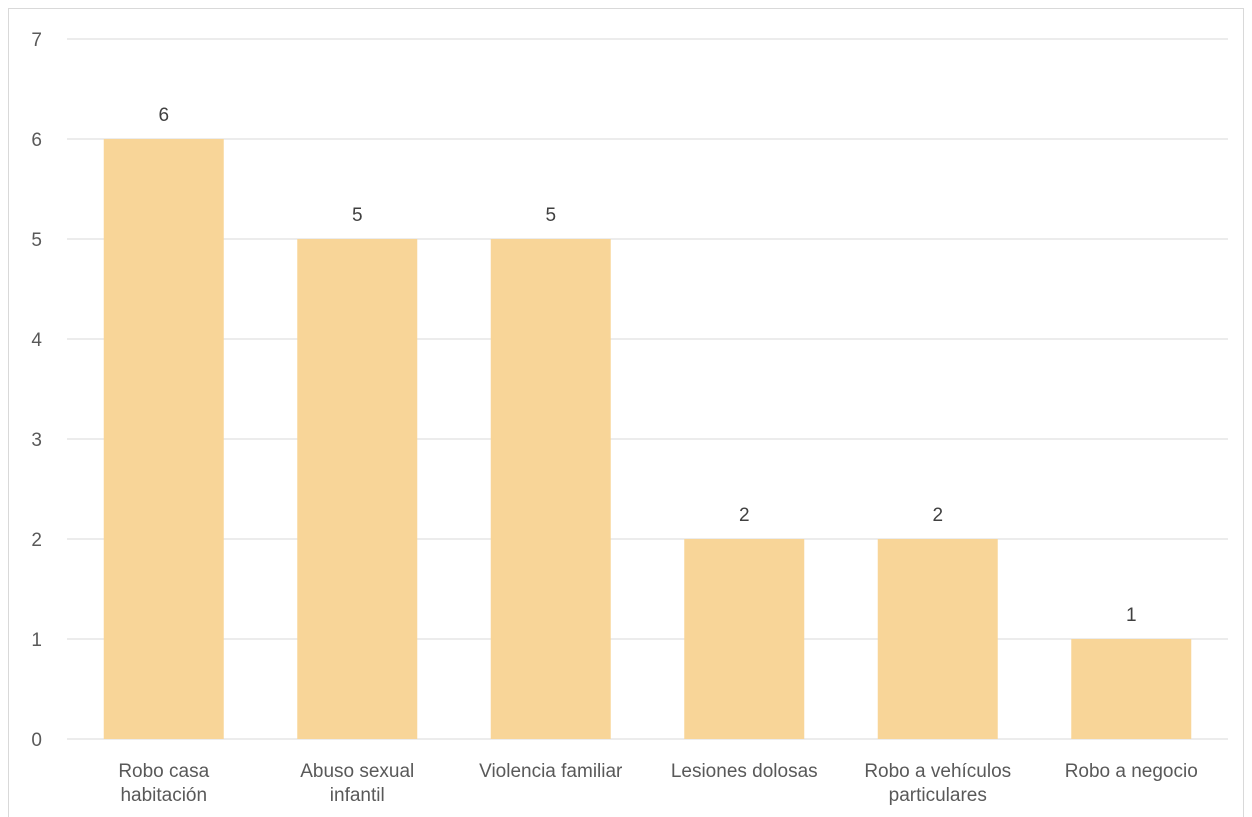 This screenshot has width=1252, height=817. What do you see at coordinates (36, 640) in the screenshot?
I see `y-tick-label: 1` at bounding box center [36, 640].